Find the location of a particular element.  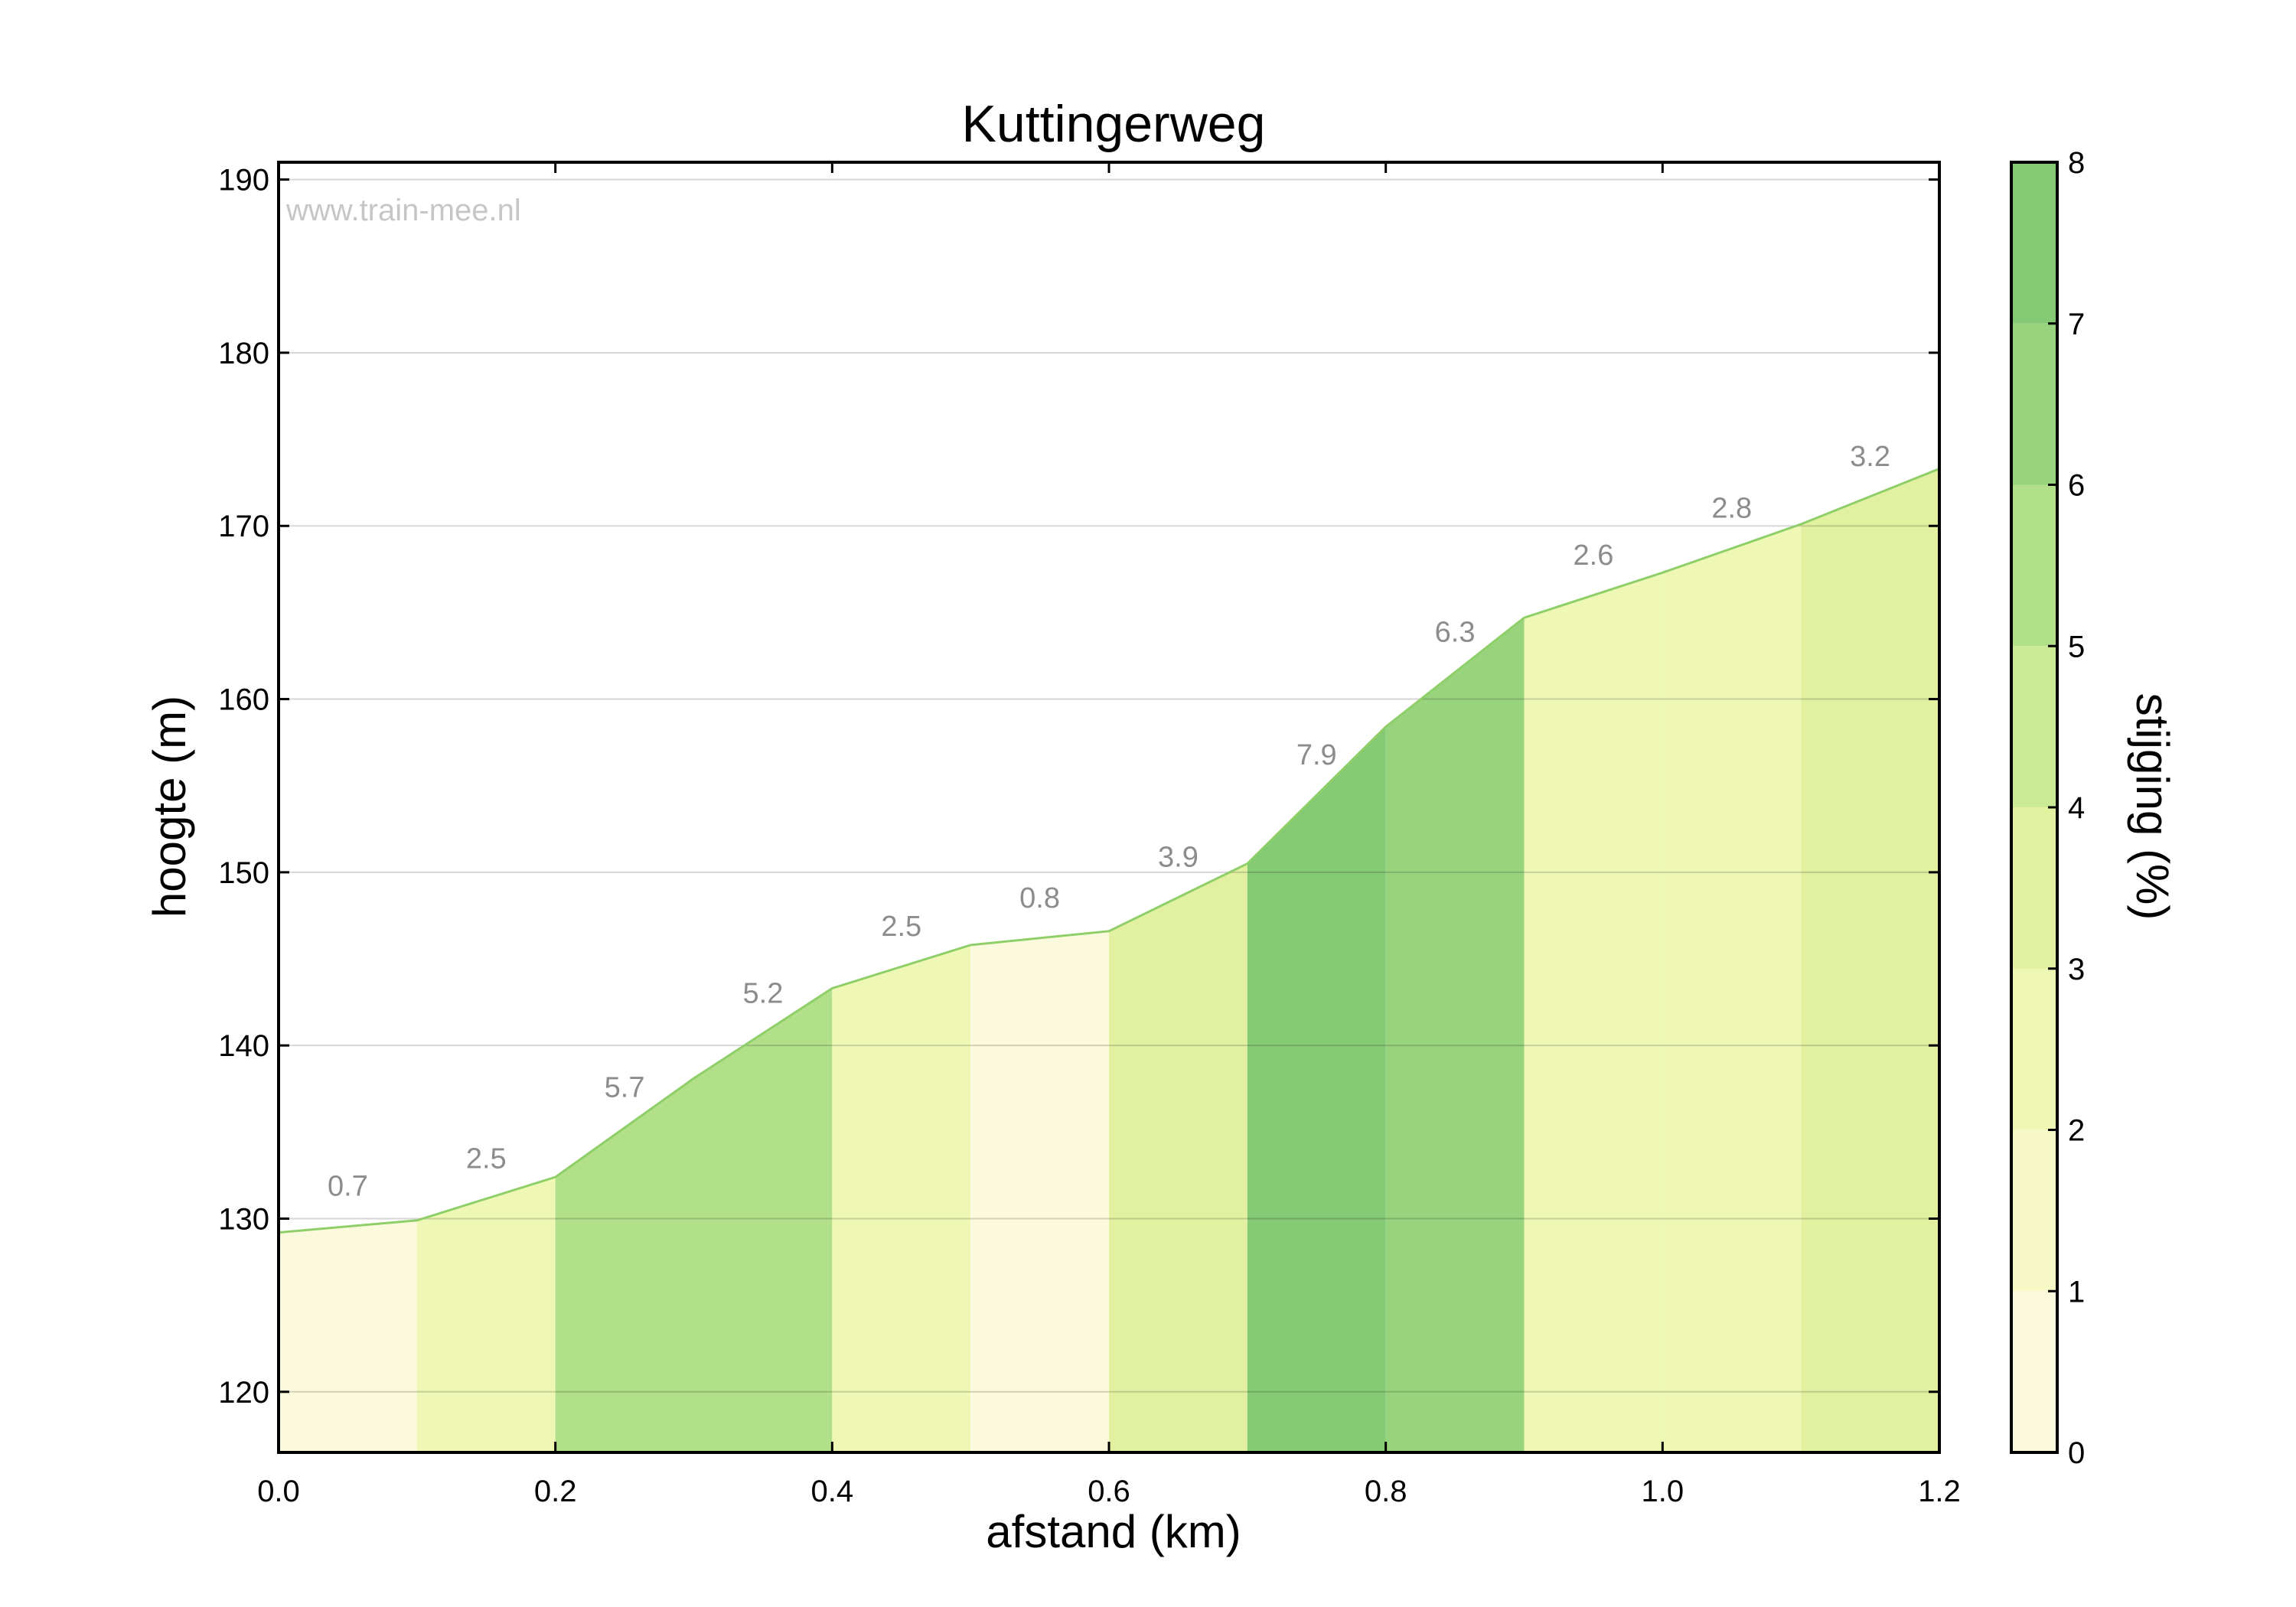

colorbar-tick-label-6: 6 is located at coordinates (2076, 486).